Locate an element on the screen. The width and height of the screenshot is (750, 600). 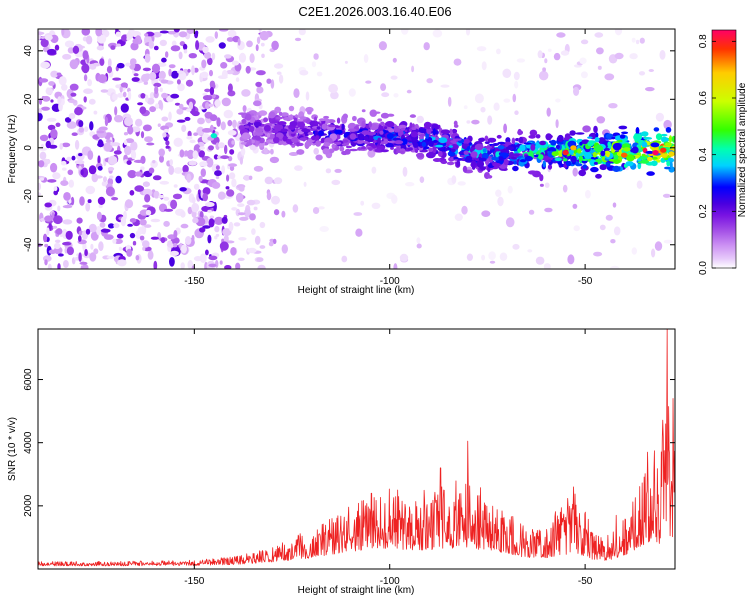
figure-title: C2E1.2026.003.16.40.E06 is located at coordinates (374, 11).